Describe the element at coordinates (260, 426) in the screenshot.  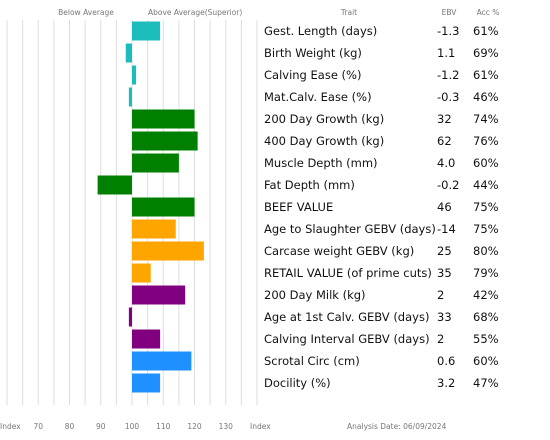
I see `index-label-right: Index` at that location.